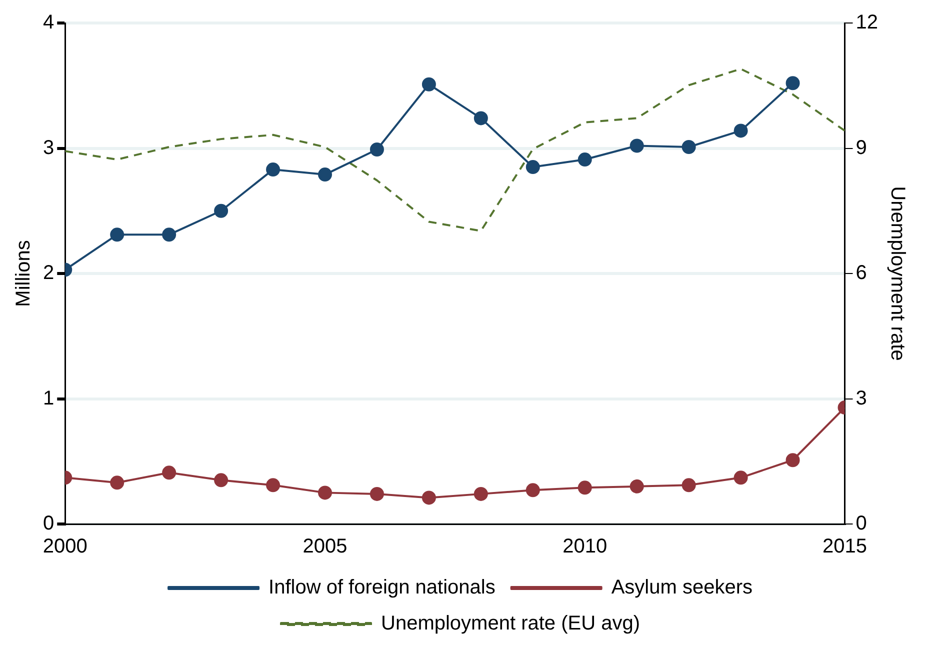 The image size is (931, 652). Describe the element at coordinates (861, 523) in the screenshot. I see `y2-tick-label: 0` at that location.